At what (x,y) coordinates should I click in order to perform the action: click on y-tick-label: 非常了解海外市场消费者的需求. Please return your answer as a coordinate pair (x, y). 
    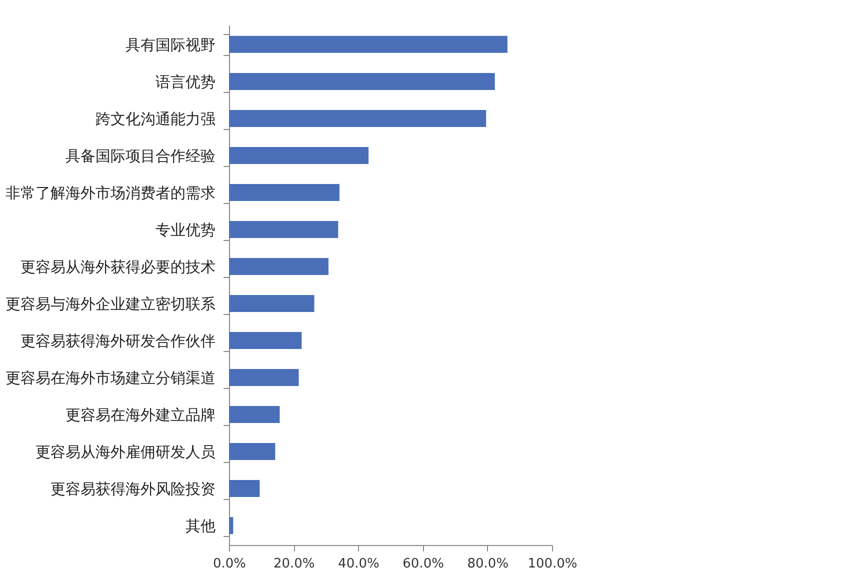
    Looking at the image, I should click on (111, 193).